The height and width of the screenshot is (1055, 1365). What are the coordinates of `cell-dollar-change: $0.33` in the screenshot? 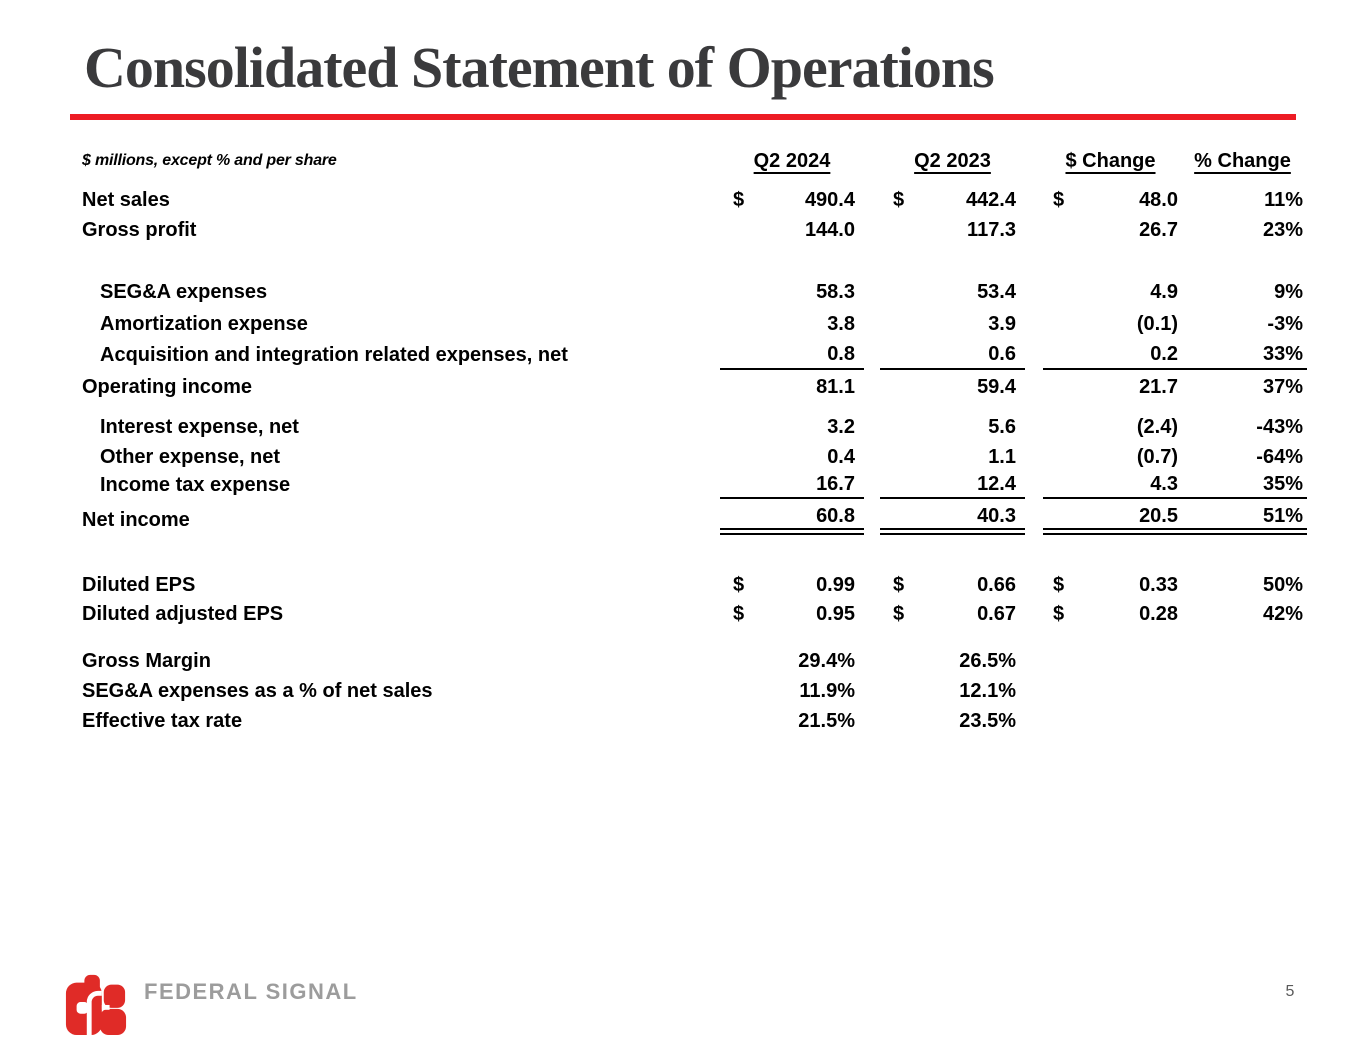 It's located at (1110, 585).